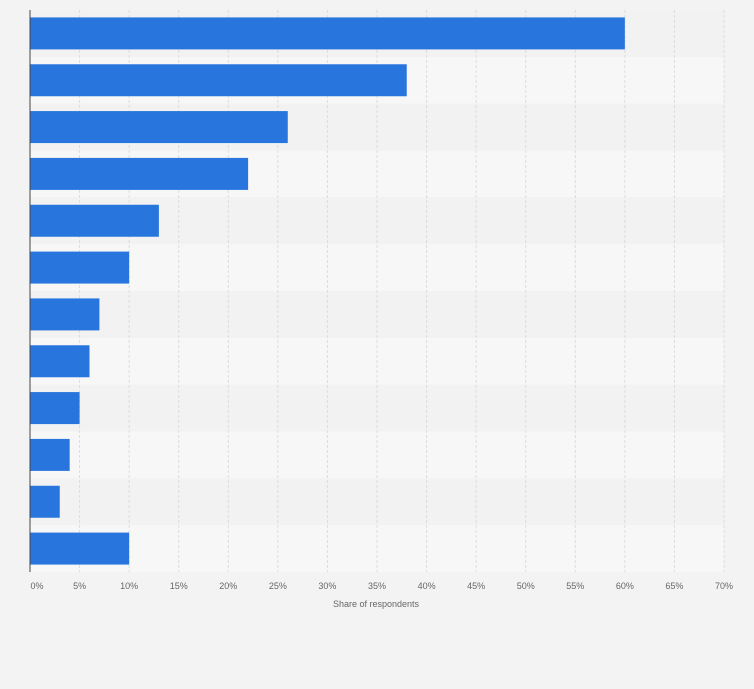 The image size is (754, 689). What do you see at coordinates (476, 586) in the screenshot?
I see `x-tick-label: 45%` at bounding box center [476, 586].